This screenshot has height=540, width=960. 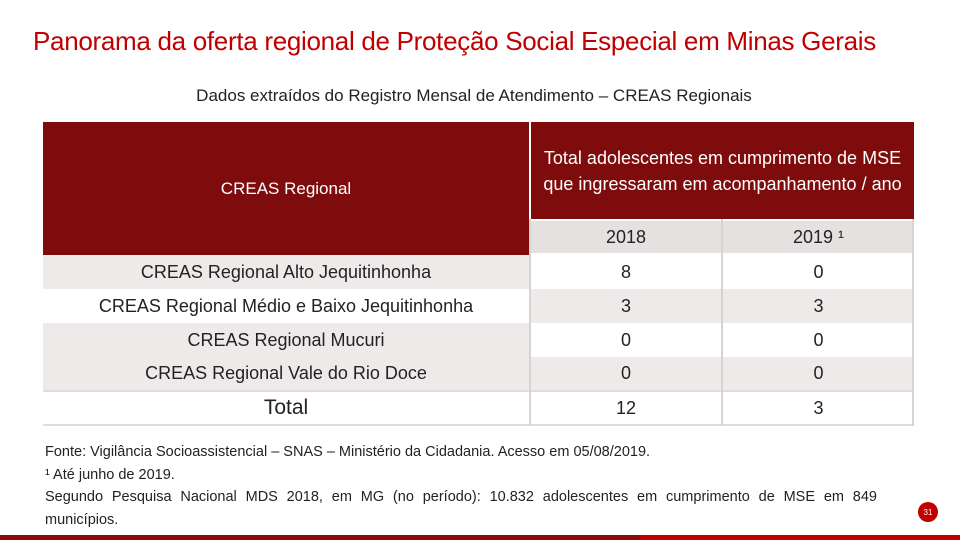 What do you see at coordinates (928, 512) in the screenshot?
I see `page-number-badge: 31` at bounding box center [928, 512].